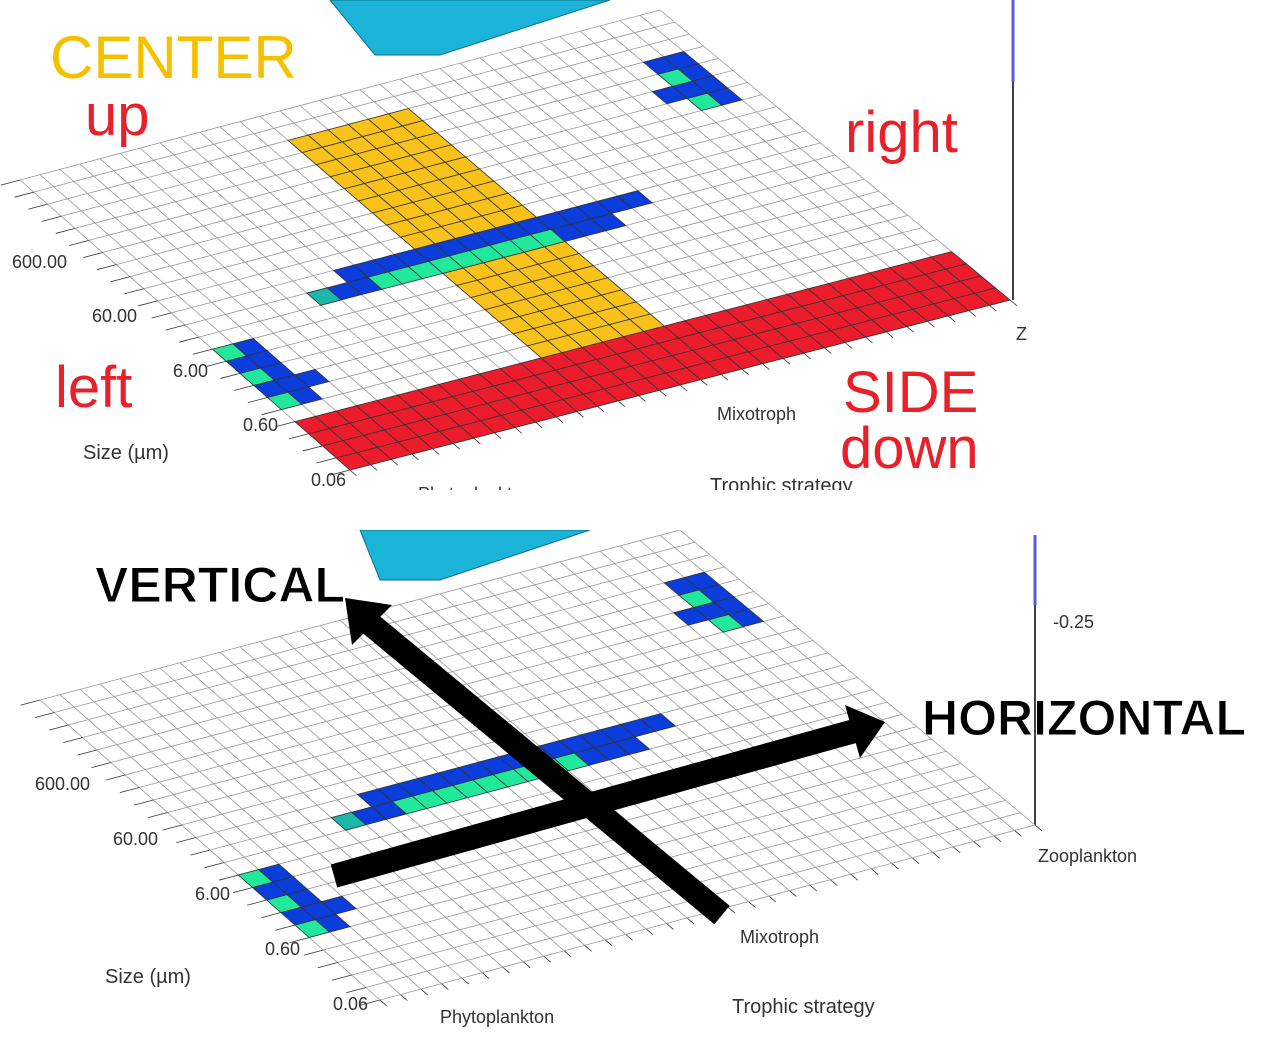 The image size is (1286, 1038). What do you see at coordinates (475, 555) in the screenshot?
I see `surface-top` at bounding box center [475, 555].